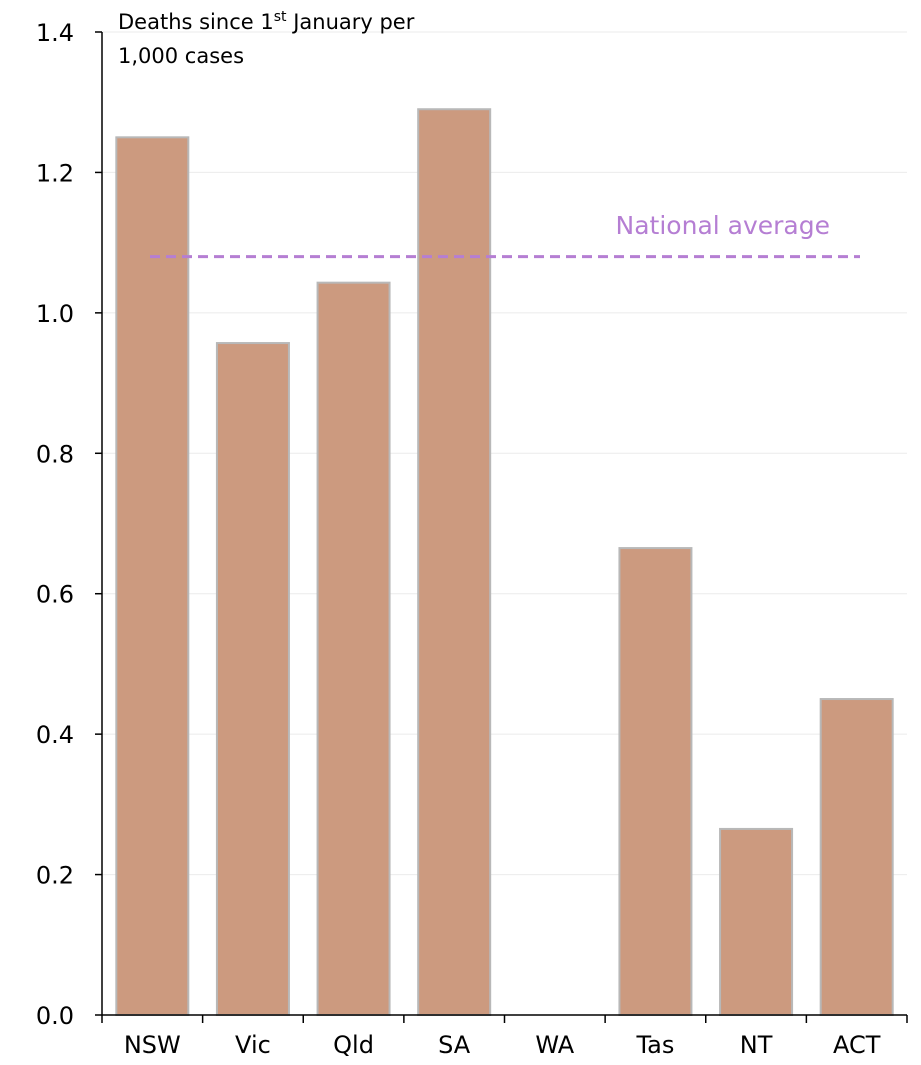 The image size is (921, 1065). I want to click on bar-qld, so click(353, 649).